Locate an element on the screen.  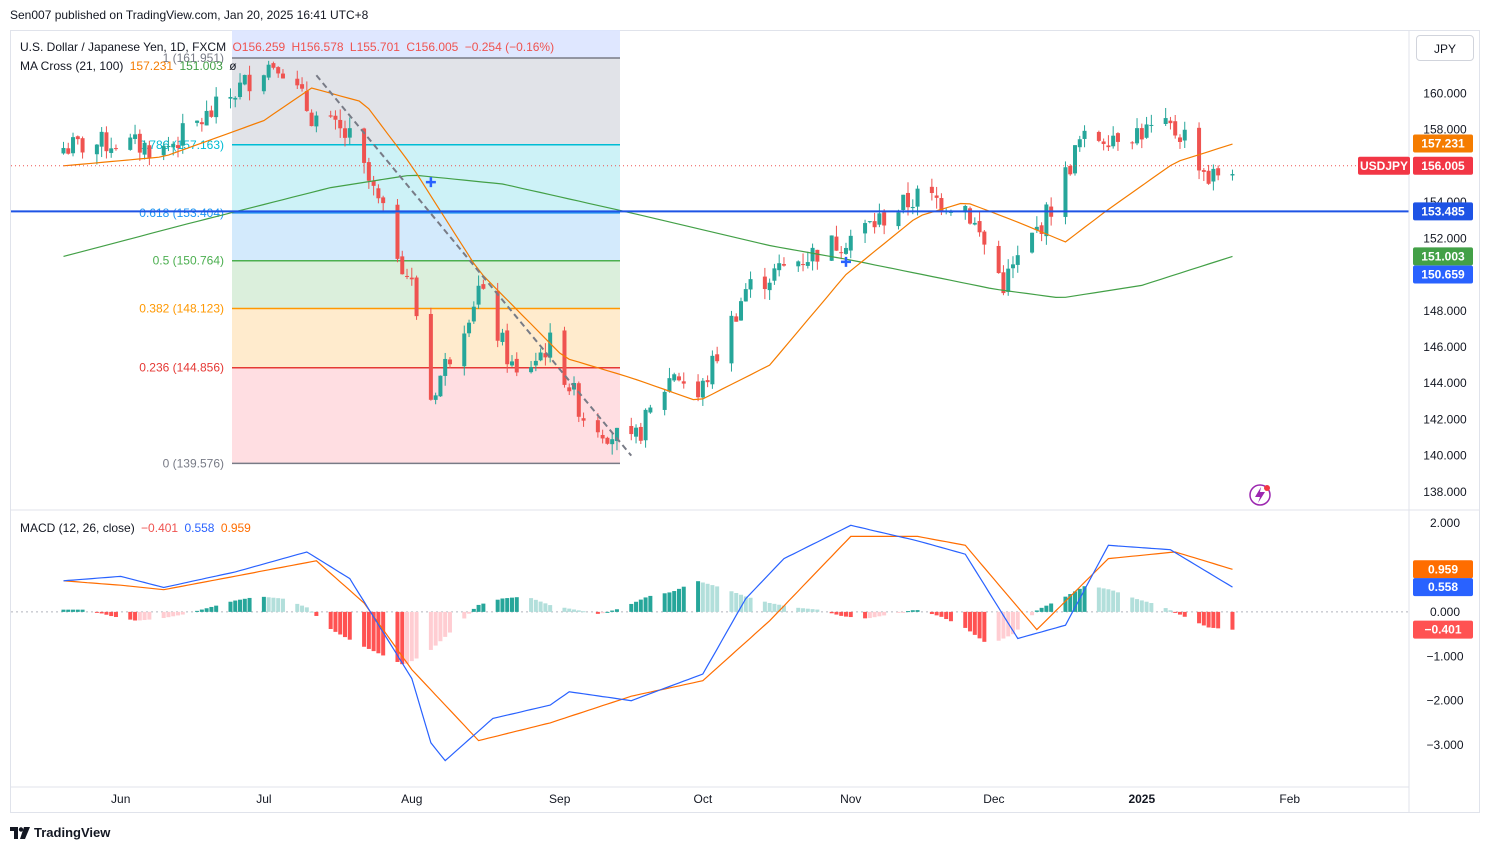
ma-slow-line is located at coordinates (648, 236).